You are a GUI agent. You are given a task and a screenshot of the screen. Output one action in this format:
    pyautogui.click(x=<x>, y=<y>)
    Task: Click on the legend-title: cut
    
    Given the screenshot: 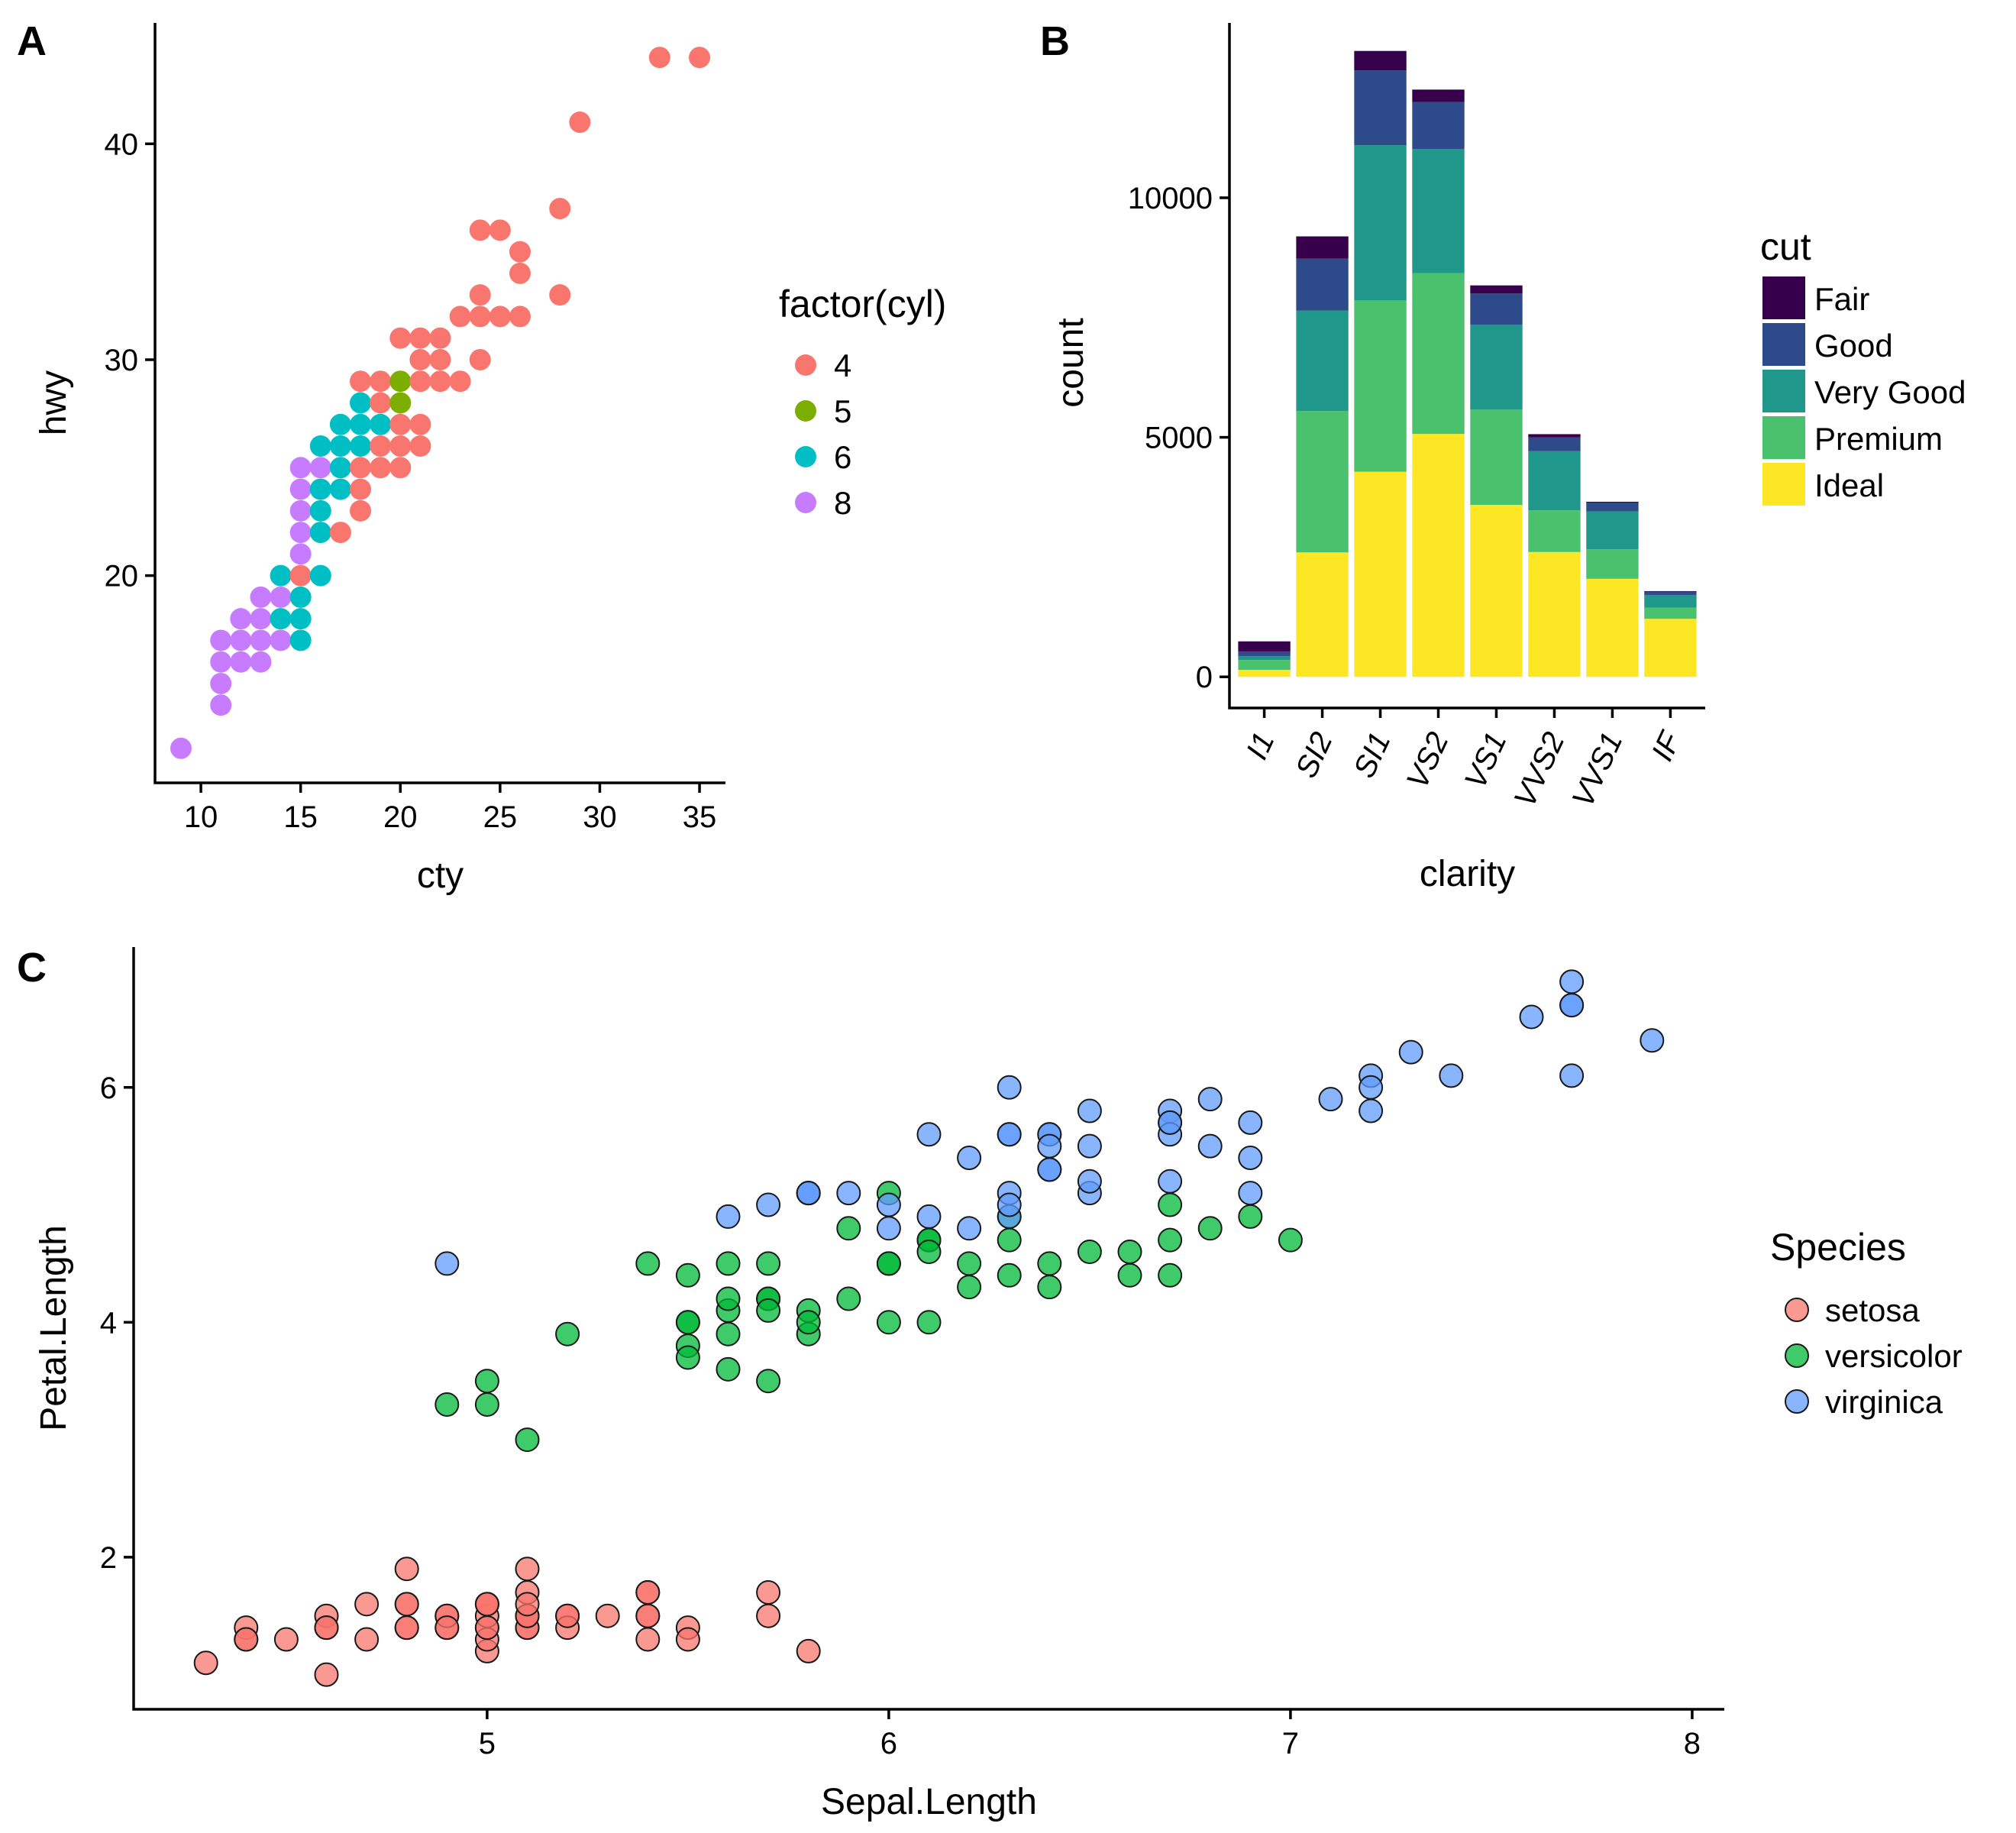 What is the action you would take?
    pyautogui.click(x=1785, y=247)
    